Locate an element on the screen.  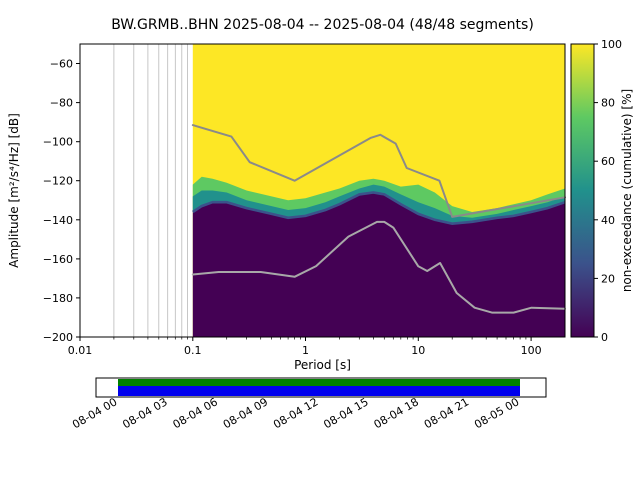
colorbar-tick-label: 0 is located at coordinates (604, 337).